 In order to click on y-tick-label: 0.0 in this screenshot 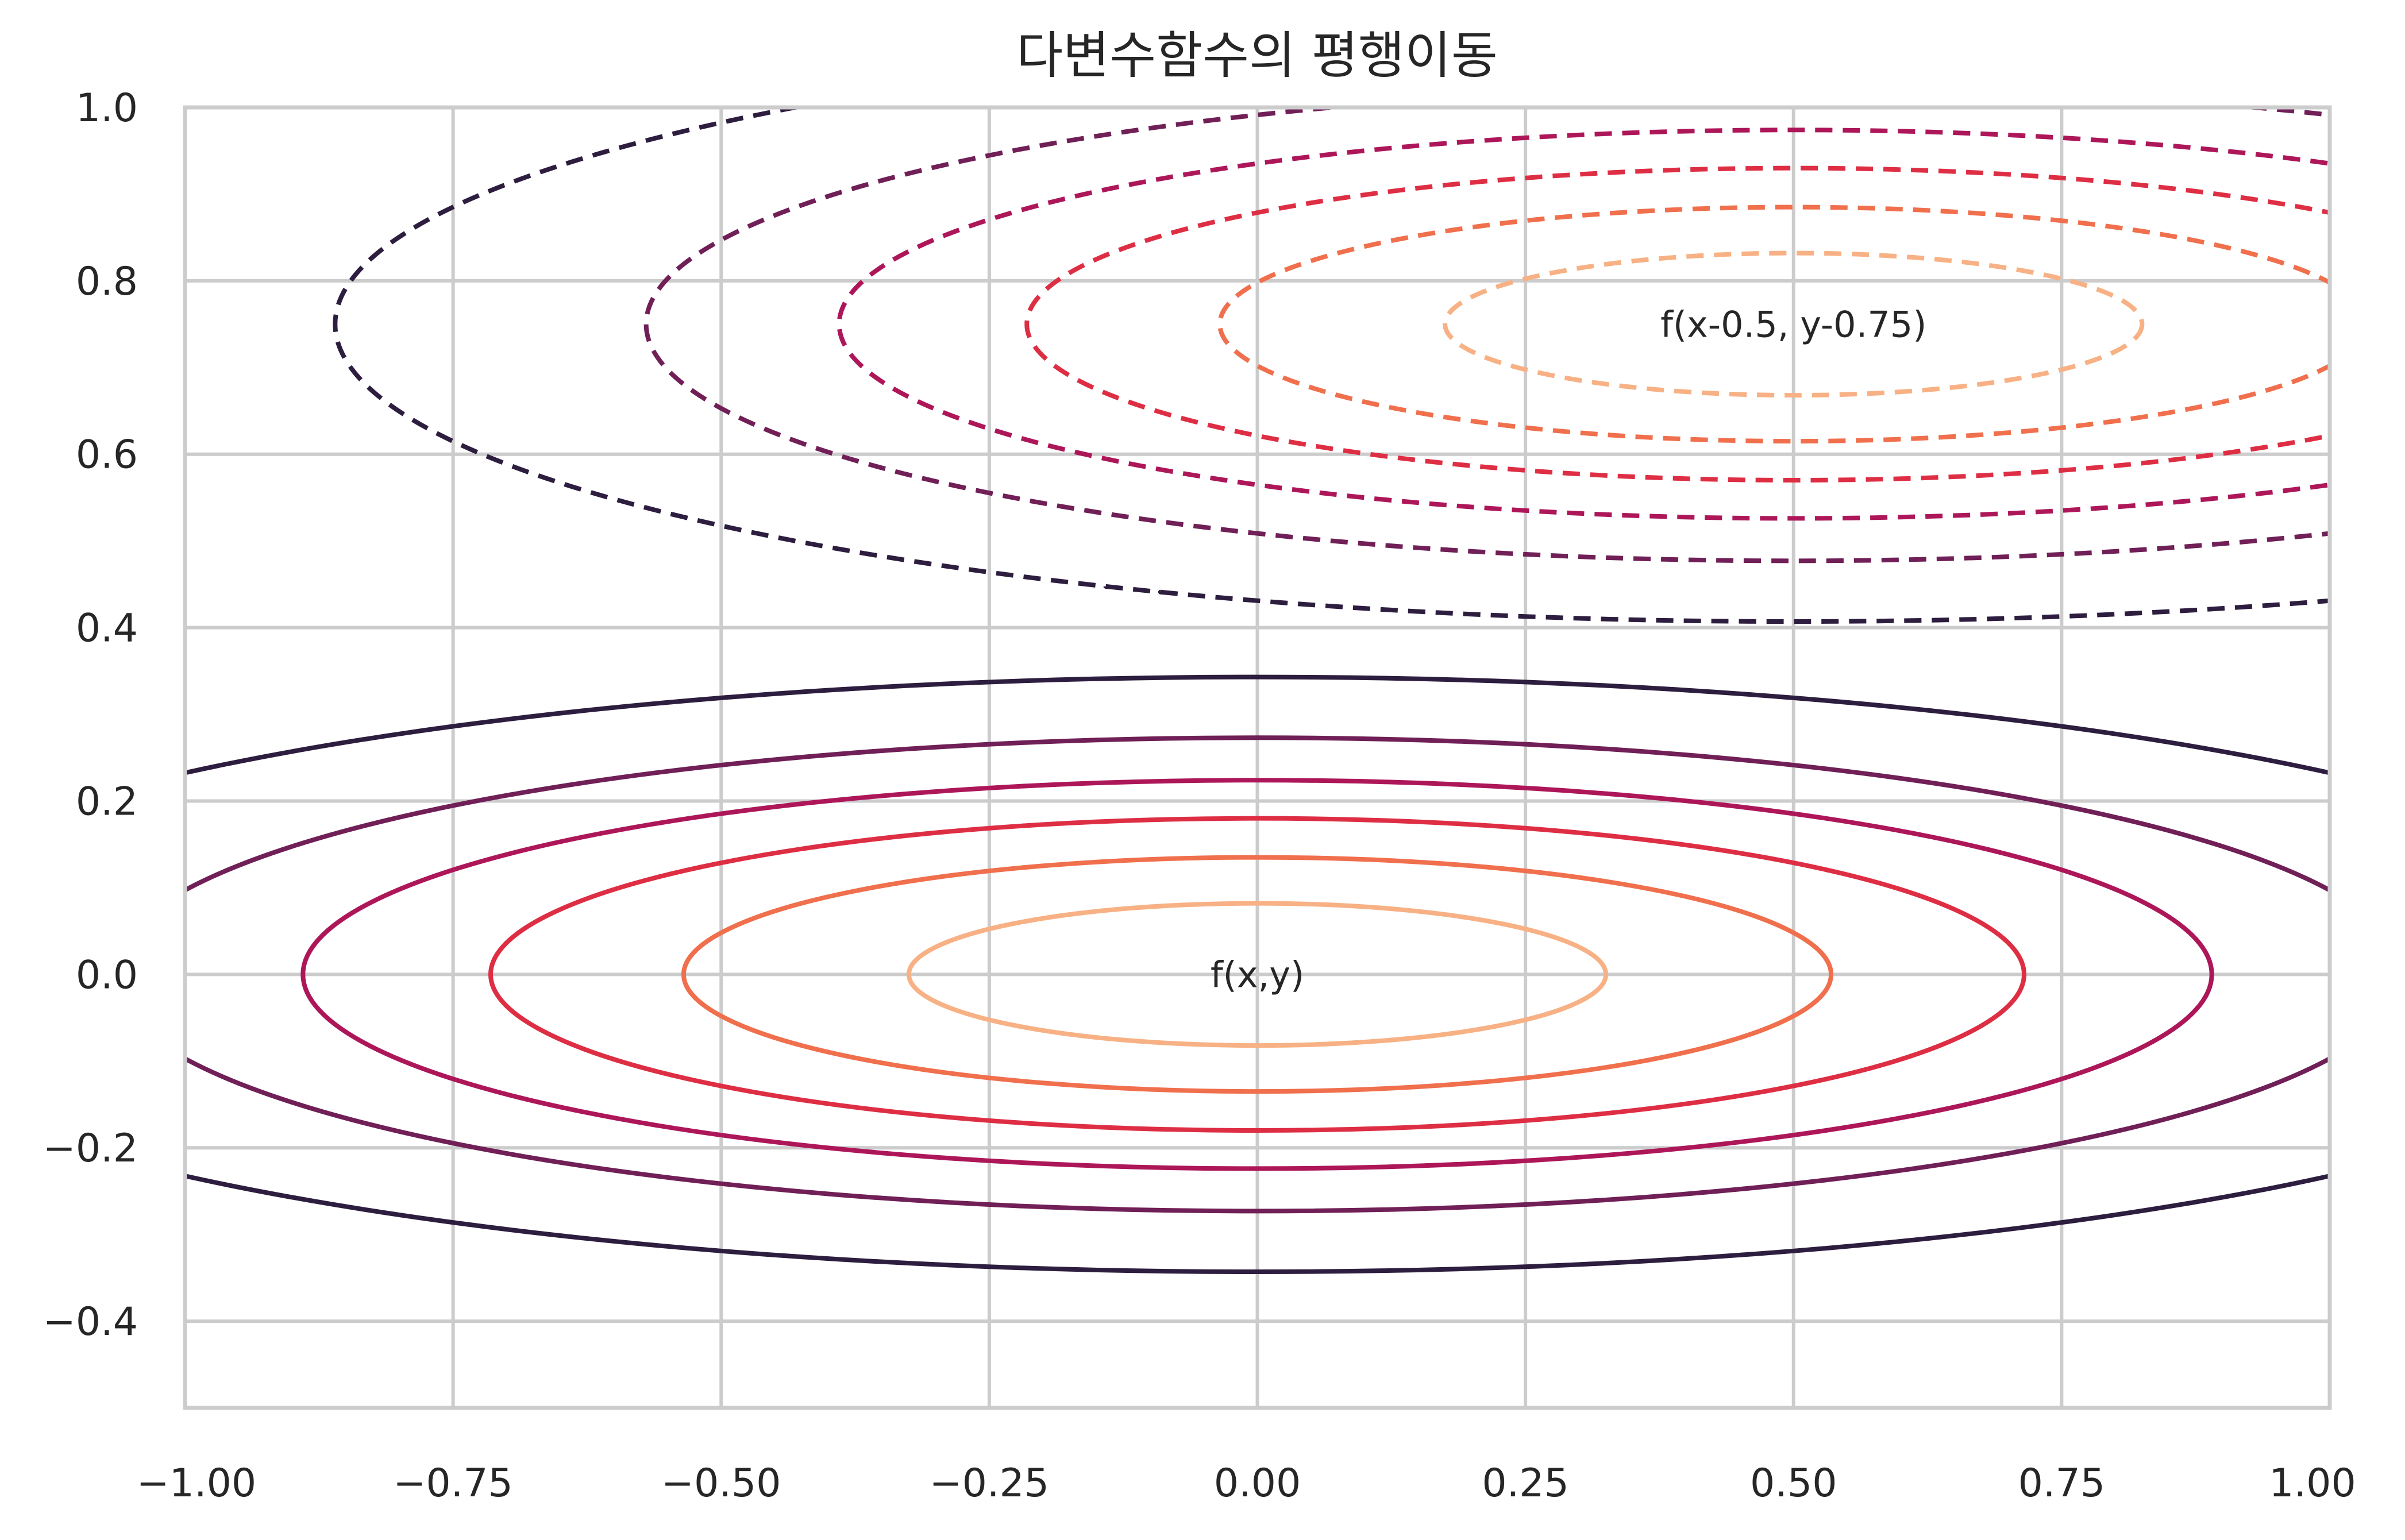, I will do `click(107, 975)`.